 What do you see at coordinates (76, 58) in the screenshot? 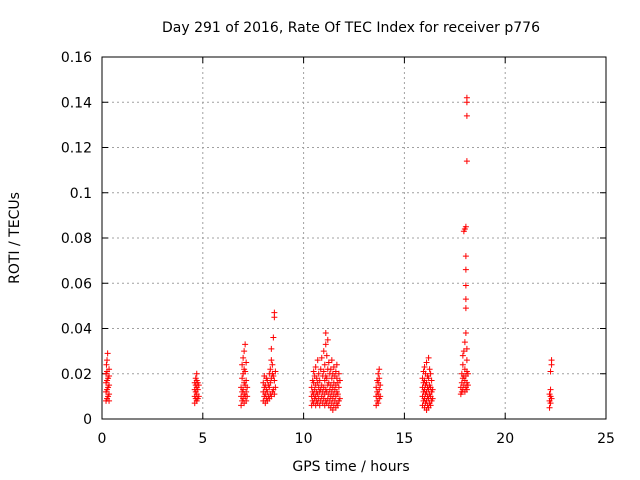
I see `y-tick-label: 0.16` at bounding box center [76, 58].